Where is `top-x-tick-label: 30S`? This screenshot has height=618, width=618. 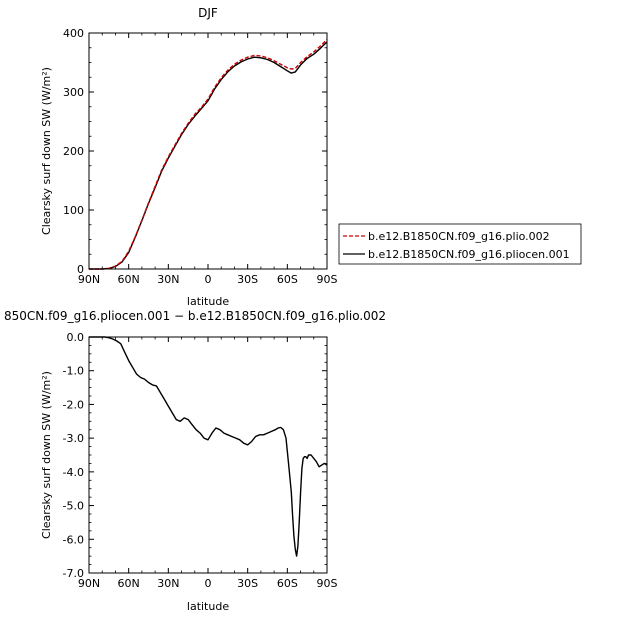
top-x-tick-label: 30S is located at coordinates (247, 279).